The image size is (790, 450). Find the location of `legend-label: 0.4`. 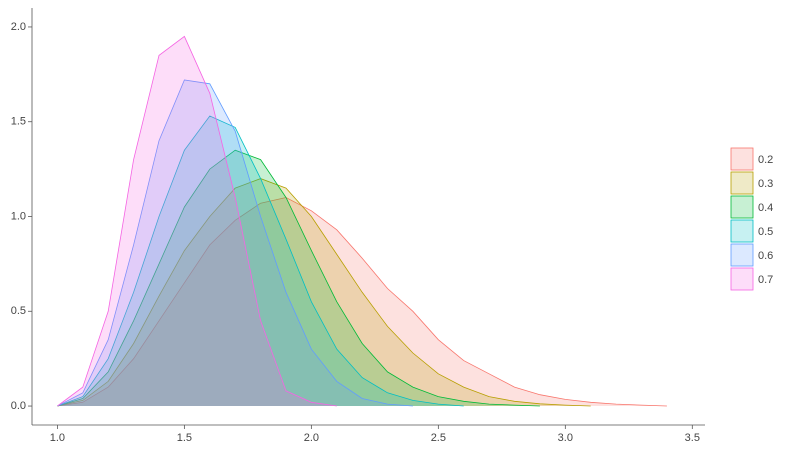

legend-label: 0.4 is located at coordinates (765, 208).